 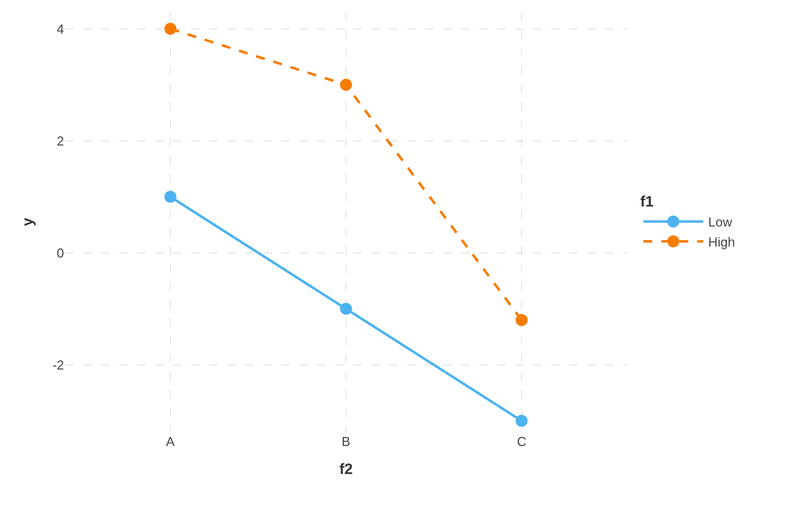 What do you see at coordinates (721, 242) in the screenshot?
I see `legend-label: High` at bounding box center [721, 242].